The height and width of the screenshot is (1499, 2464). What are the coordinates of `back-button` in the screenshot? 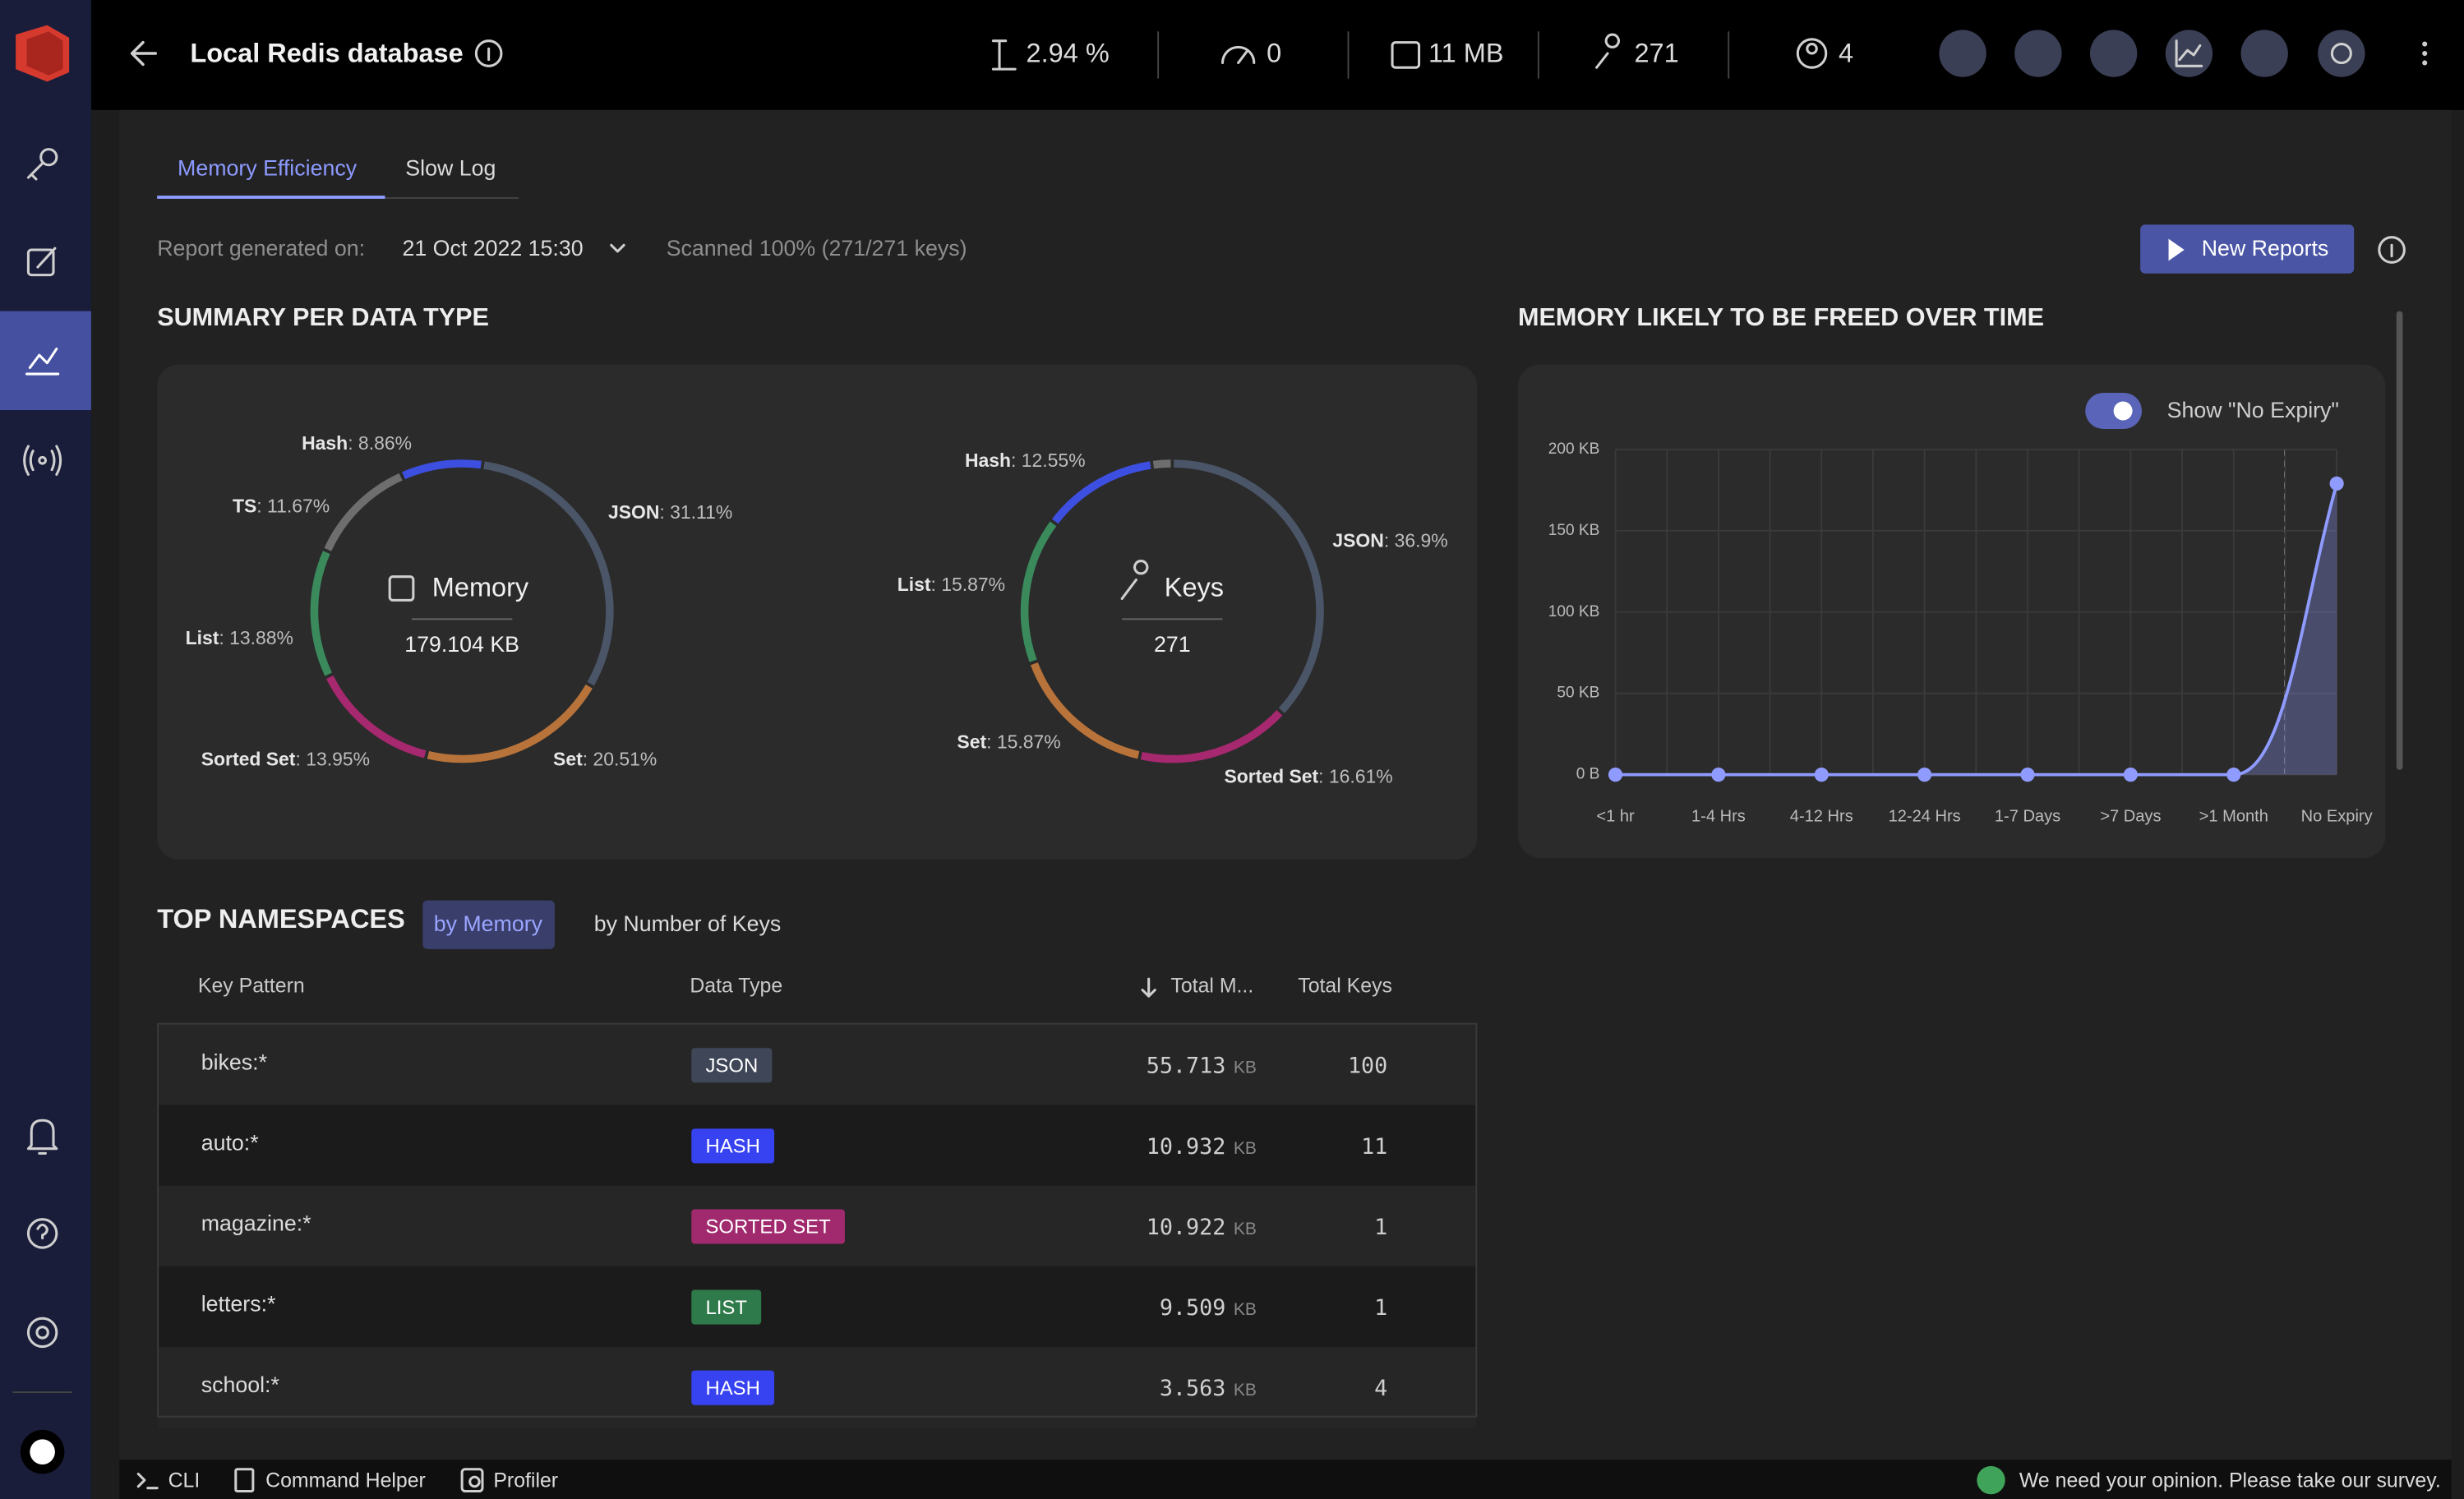 It's located at (144, 53).